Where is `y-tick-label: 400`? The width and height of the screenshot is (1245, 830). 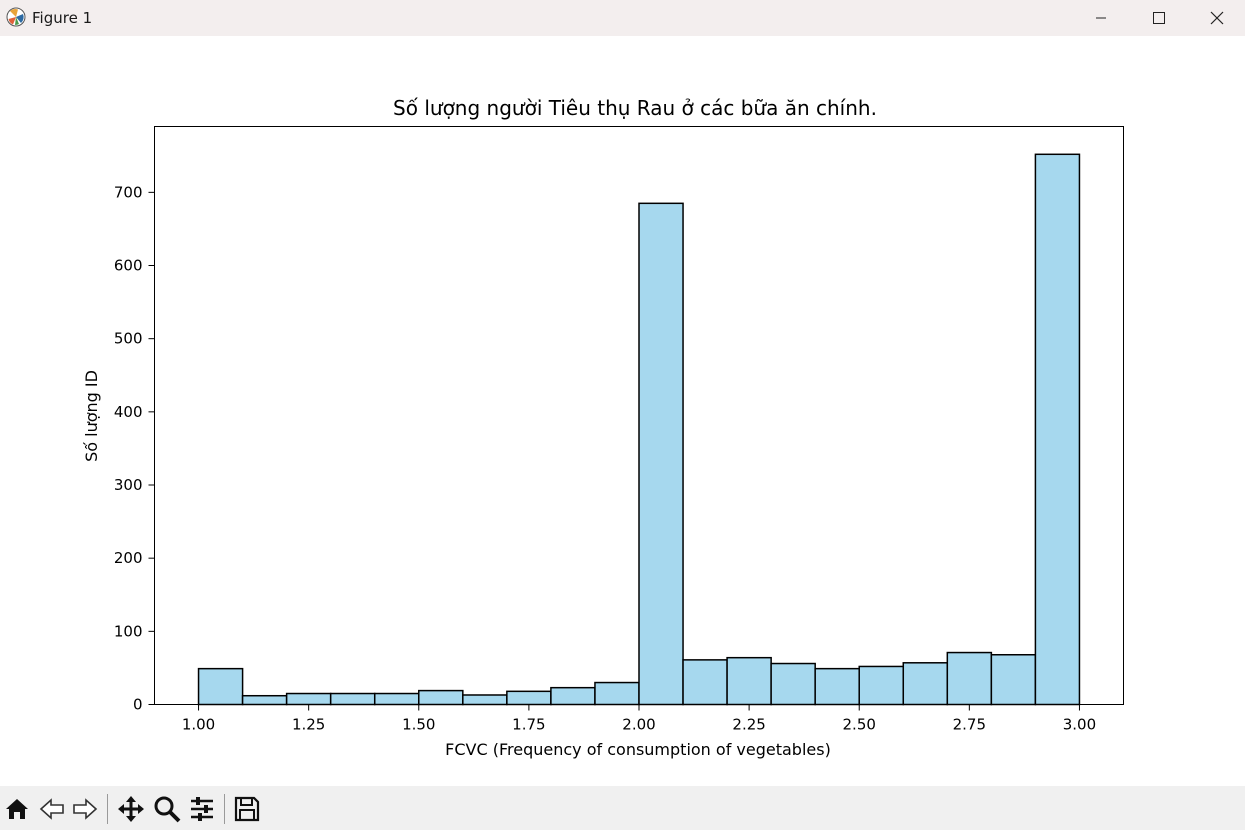
y-tick-label: 400 is located at coordinates (128, 412).